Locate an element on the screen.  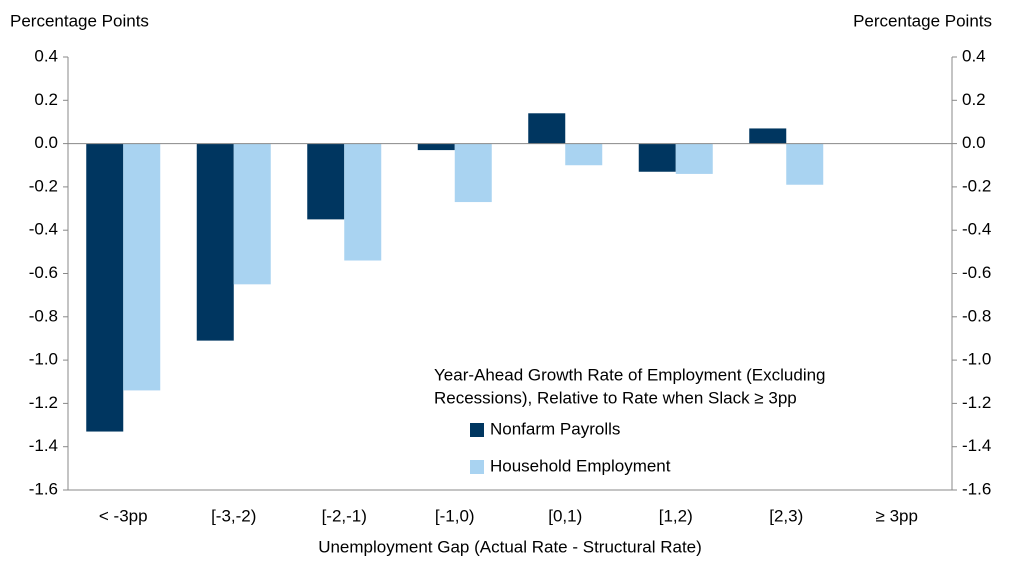
y2-tick-label: -1.0 is located at coordinates (976, 359).